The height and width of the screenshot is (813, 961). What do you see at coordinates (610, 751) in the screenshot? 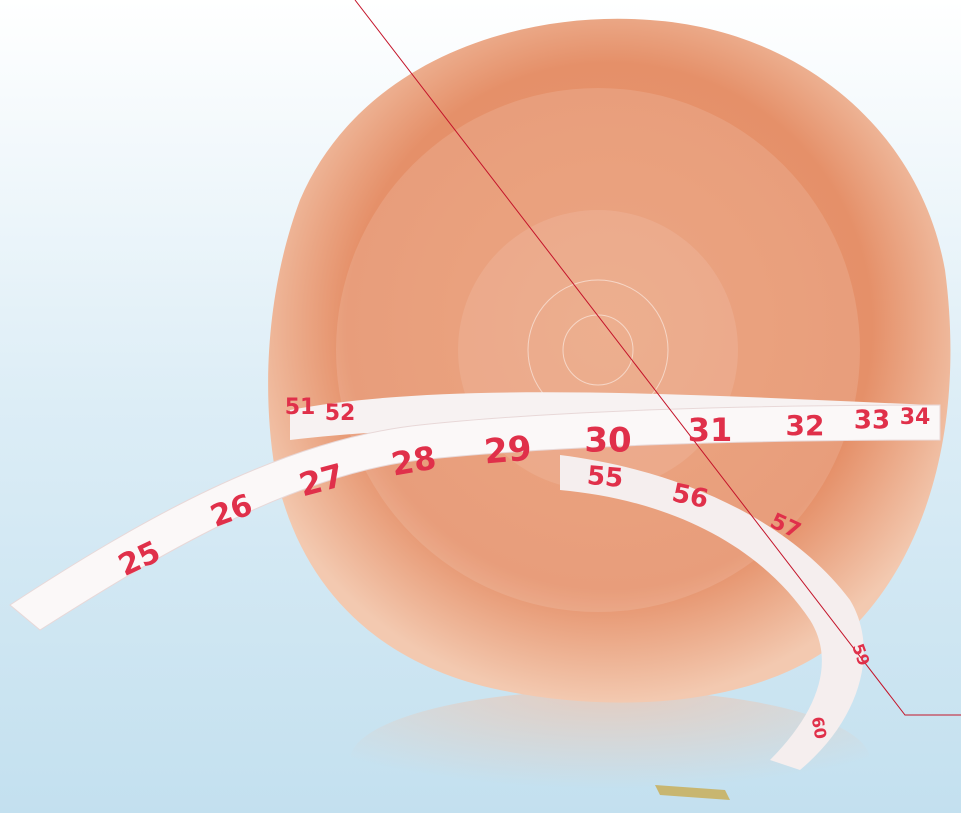
I see `reflection` at bounding box center [610, 751].